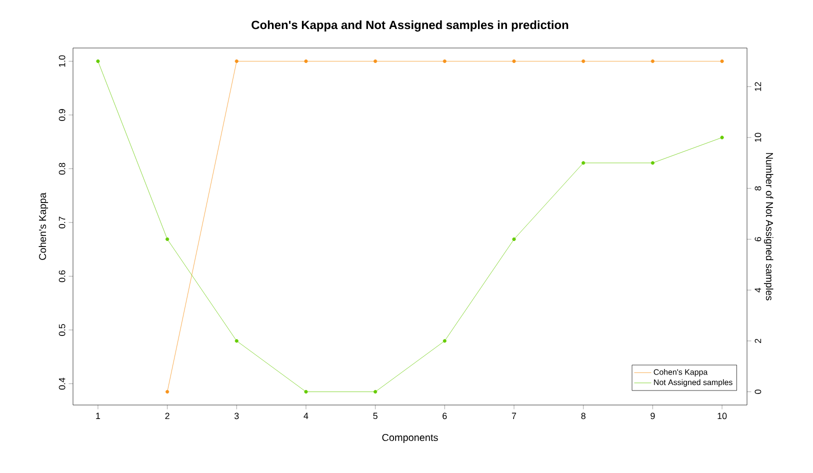 The width and height of the screenshot is (813, 473). I want to click on x-tick-label: 10, so click(722, 416).